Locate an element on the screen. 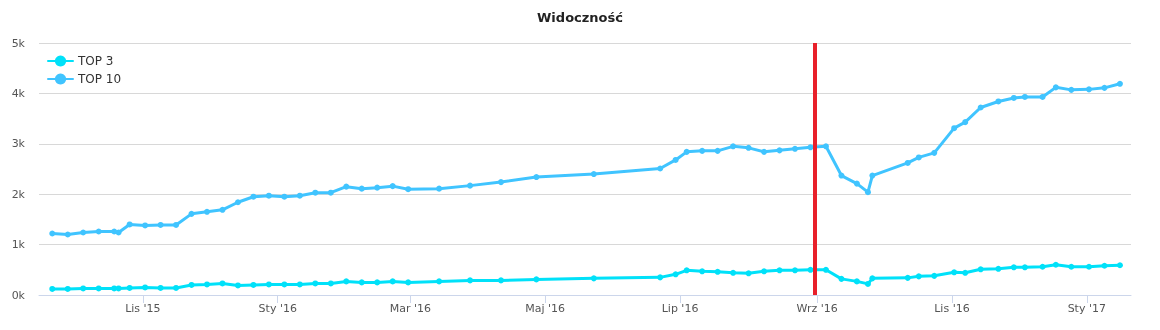  y-tick-label: 2k is located at coordinates (18, 194).